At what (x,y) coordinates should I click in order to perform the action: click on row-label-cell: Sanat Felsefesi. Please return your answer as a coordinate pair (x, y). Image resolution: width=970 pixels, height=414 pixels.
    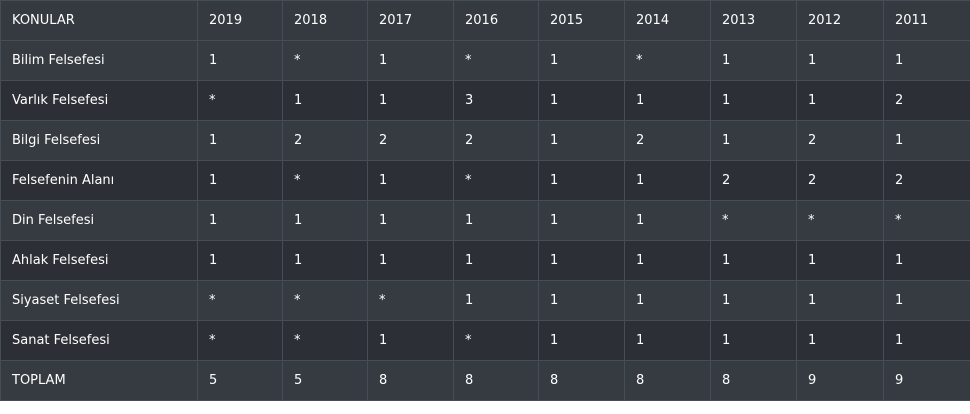
    Looking at the image, I should click on (99, 340).